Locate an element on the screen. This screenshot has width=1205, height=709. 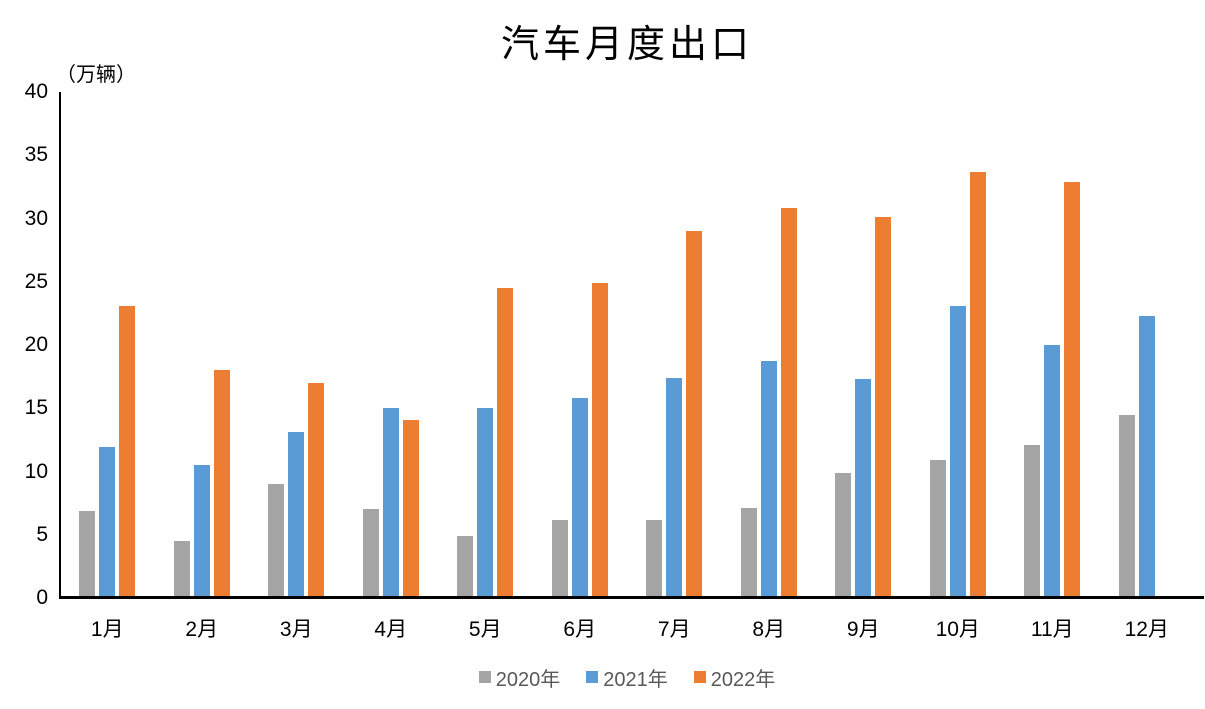
x-axis-label-8月: 8月 is located at coordinates (769, 629).